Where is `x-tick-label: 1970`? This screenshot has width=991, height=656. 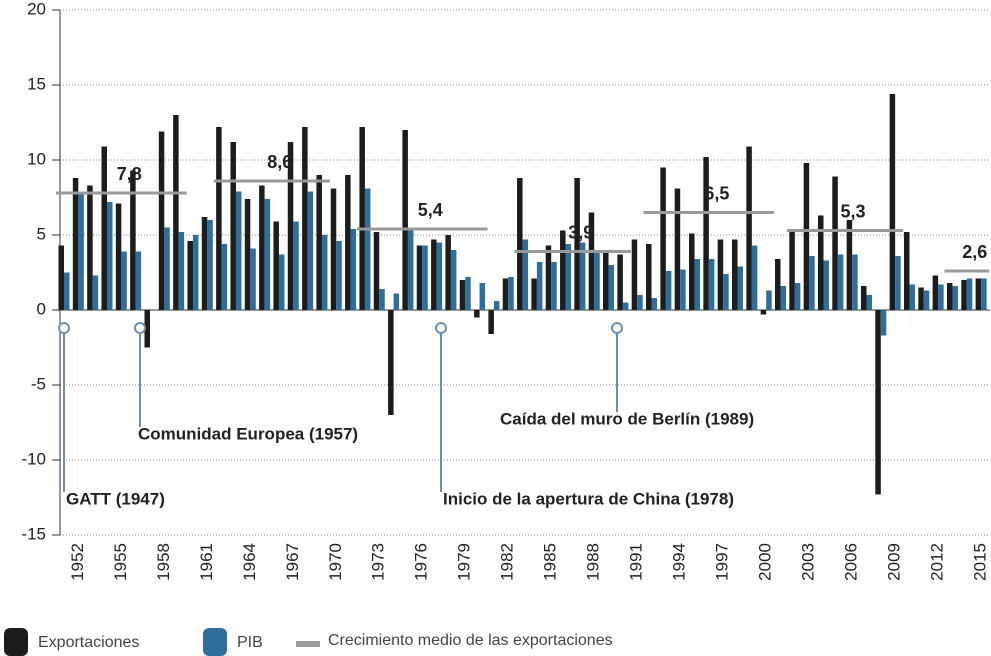
x-tick-label: 1970 is located at coordinates (335, 562).